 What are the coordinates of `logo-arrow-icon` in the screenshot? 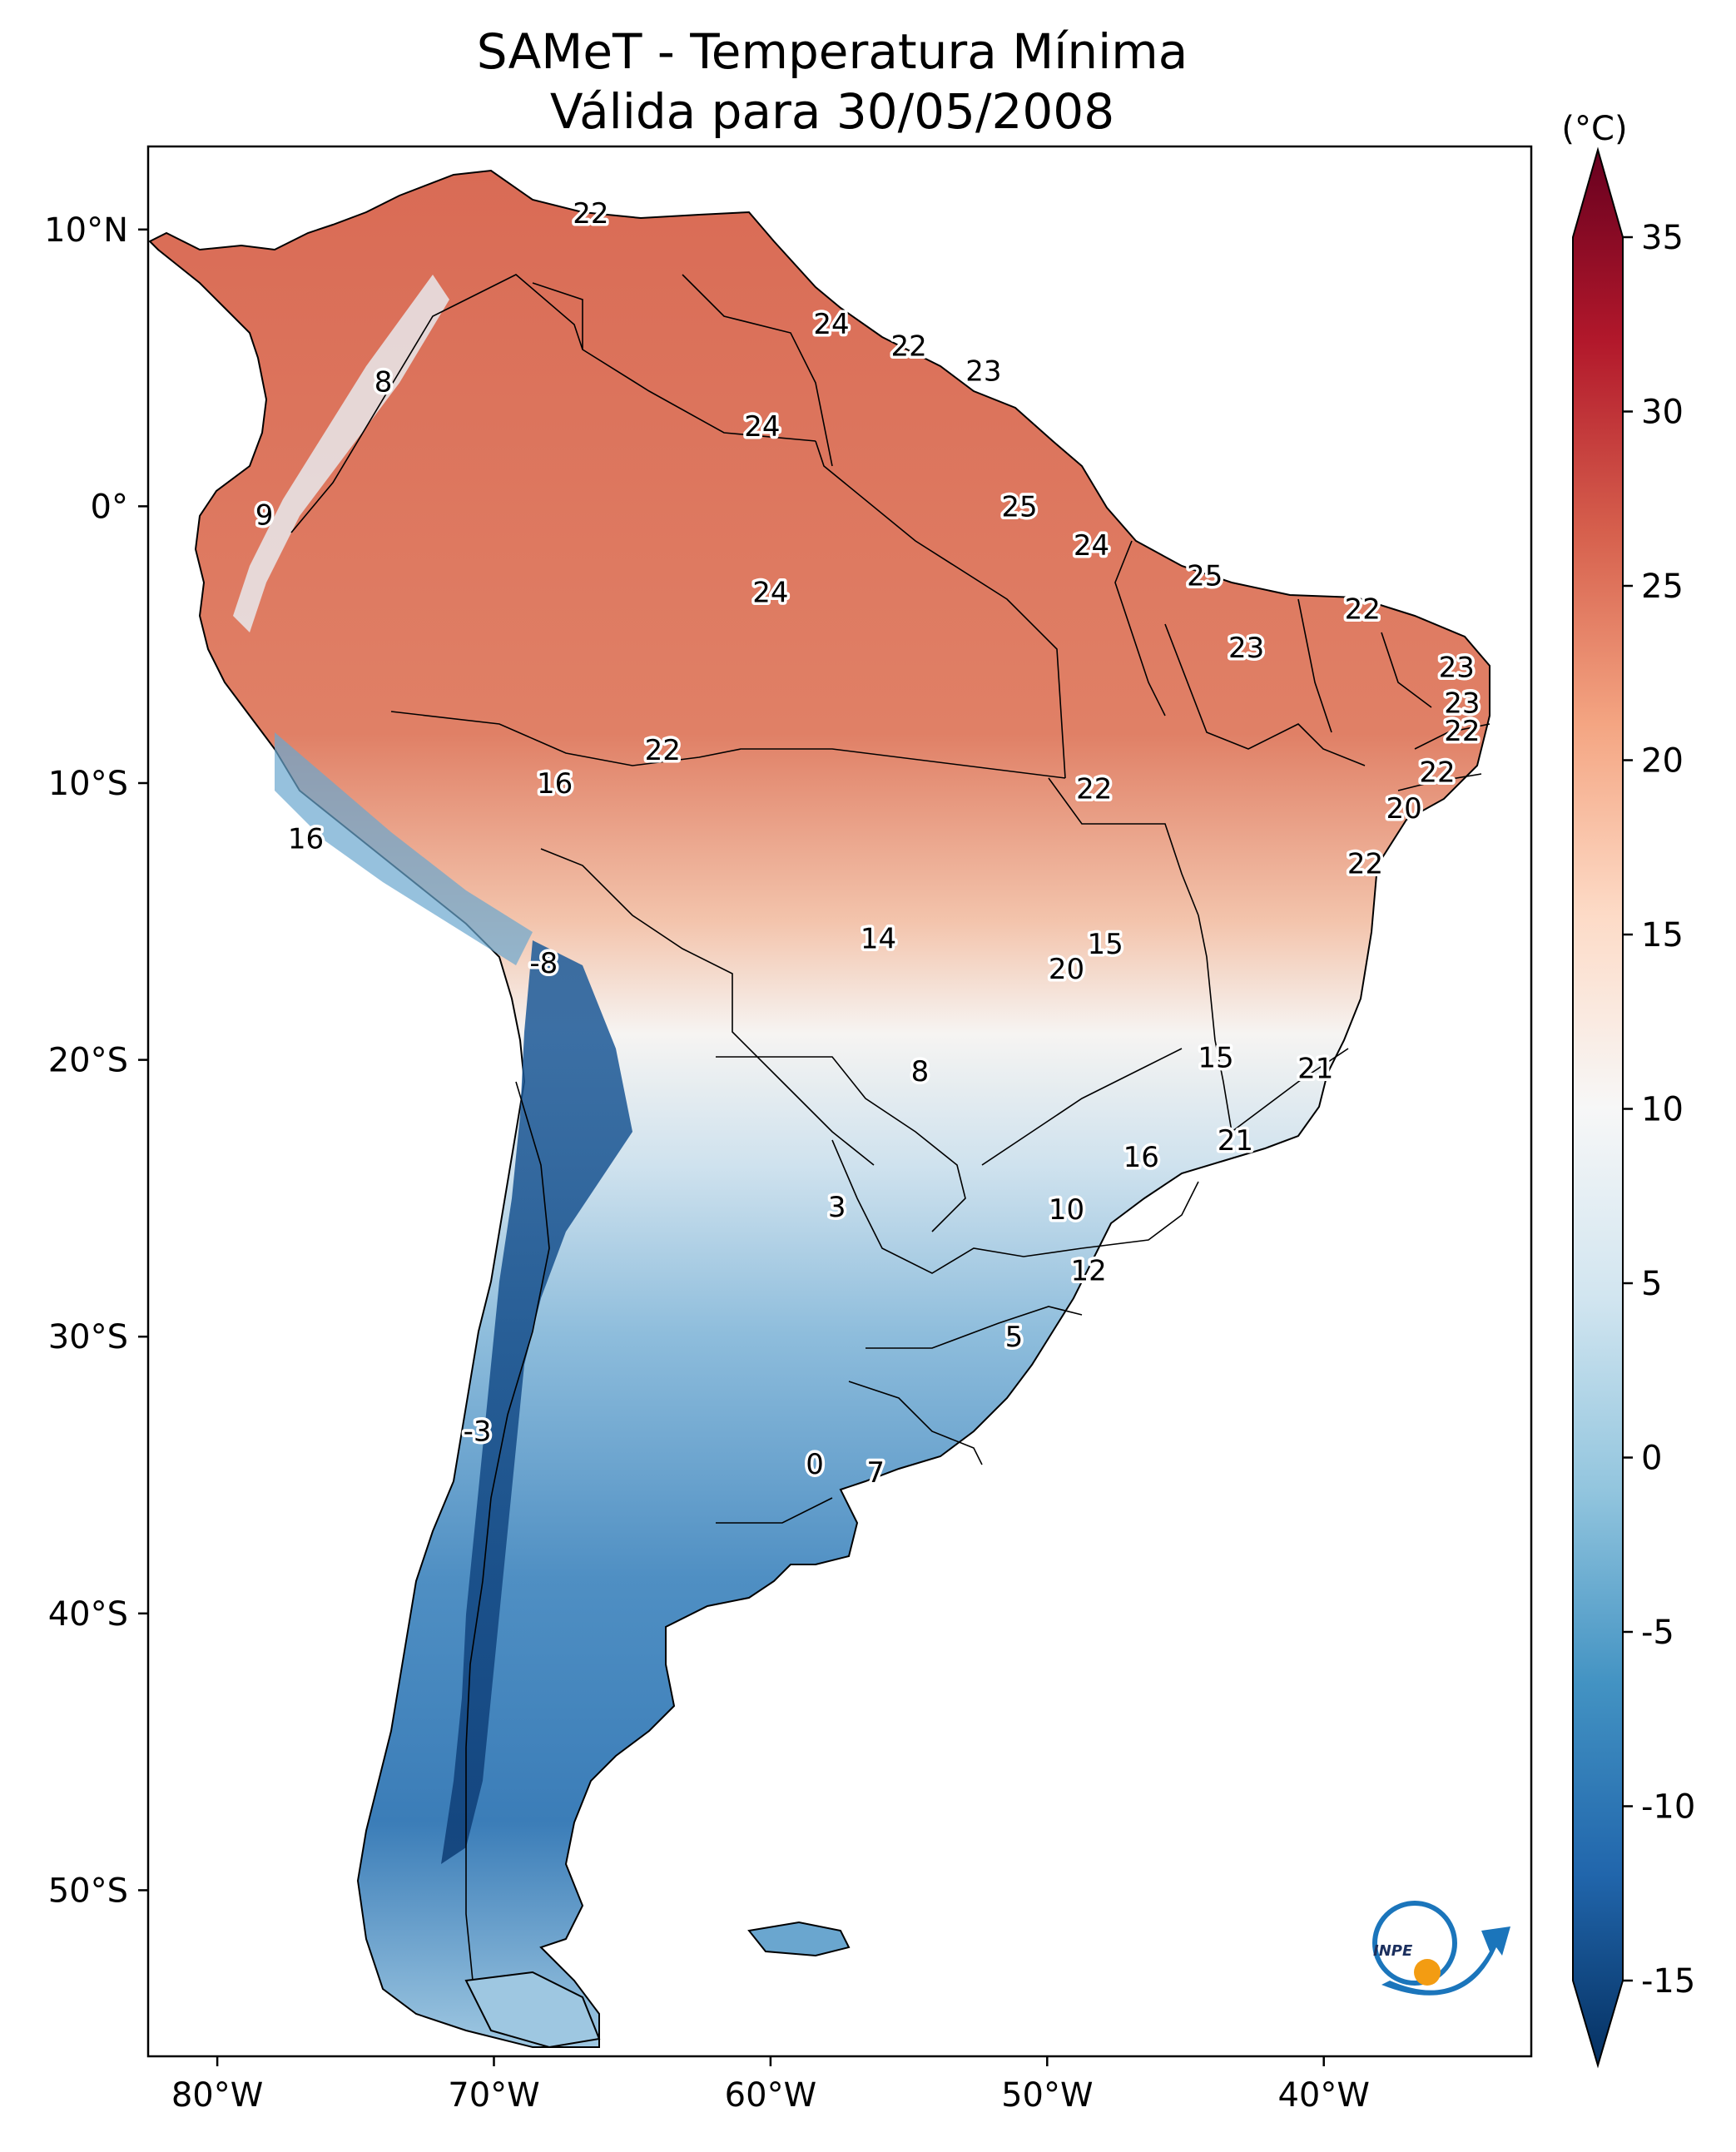 It's located at (1445, 1961).